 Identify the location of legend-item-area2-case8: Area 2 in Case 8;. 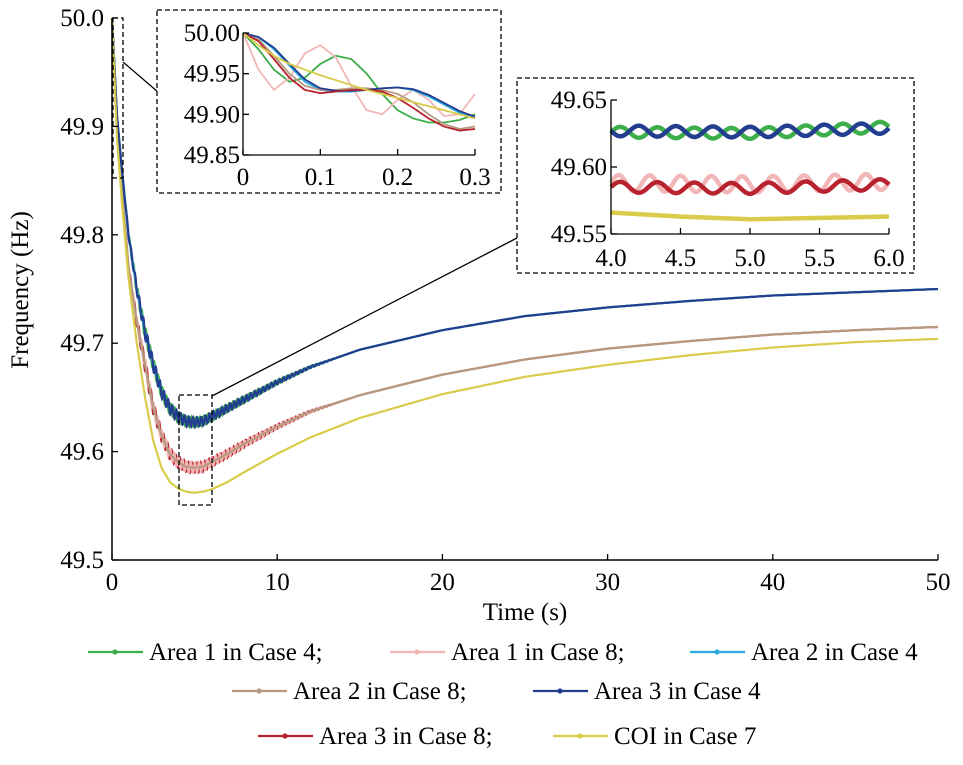
(349, 691).